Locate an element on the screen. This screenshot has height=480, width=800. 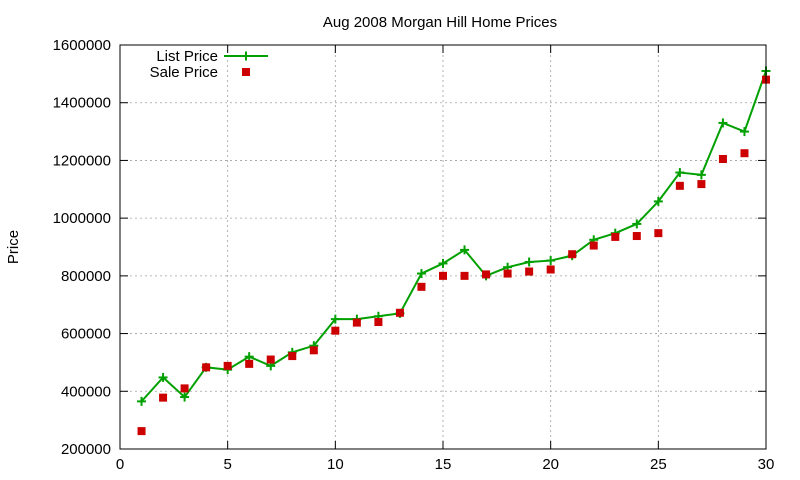
y-tick-label: 1400000 is located at coordinates (82, 103).